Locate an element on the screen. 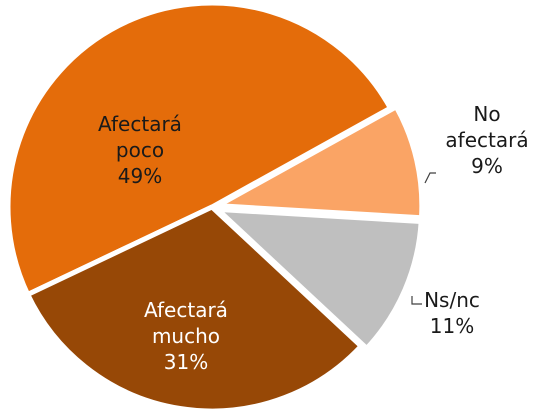  slice-label: Afectará mucho 31% is located at coordinates (186, 336).